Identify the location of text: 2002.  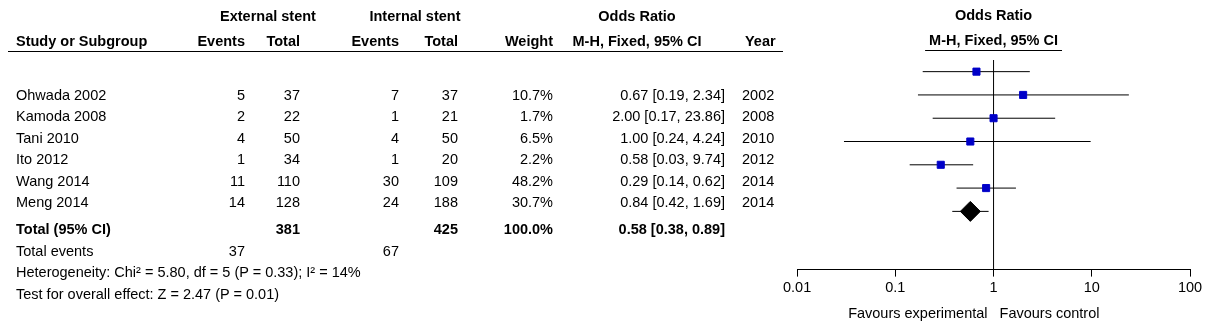
(758, 95).